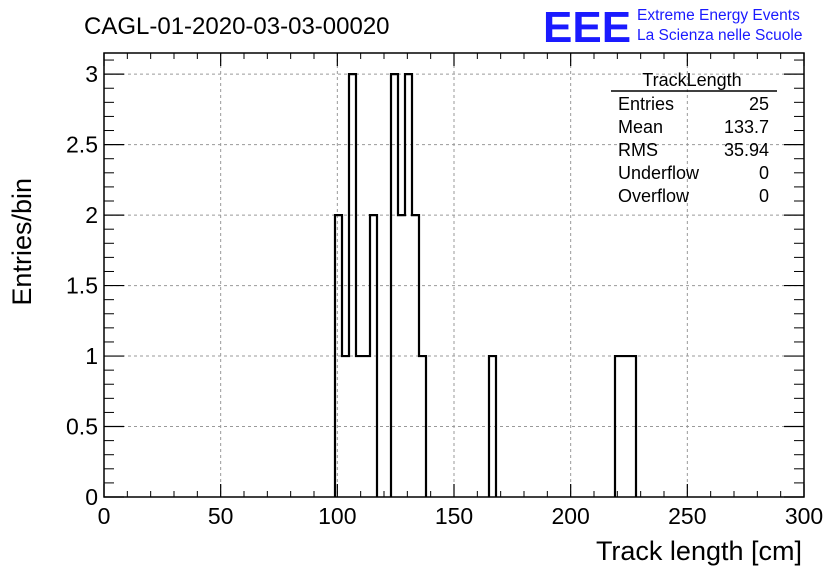 The width and height of the screenshot is (836, 572). Describe the element at coordinates (640, 127) in the screenshot. I see `stats-label: Mean` at that location.